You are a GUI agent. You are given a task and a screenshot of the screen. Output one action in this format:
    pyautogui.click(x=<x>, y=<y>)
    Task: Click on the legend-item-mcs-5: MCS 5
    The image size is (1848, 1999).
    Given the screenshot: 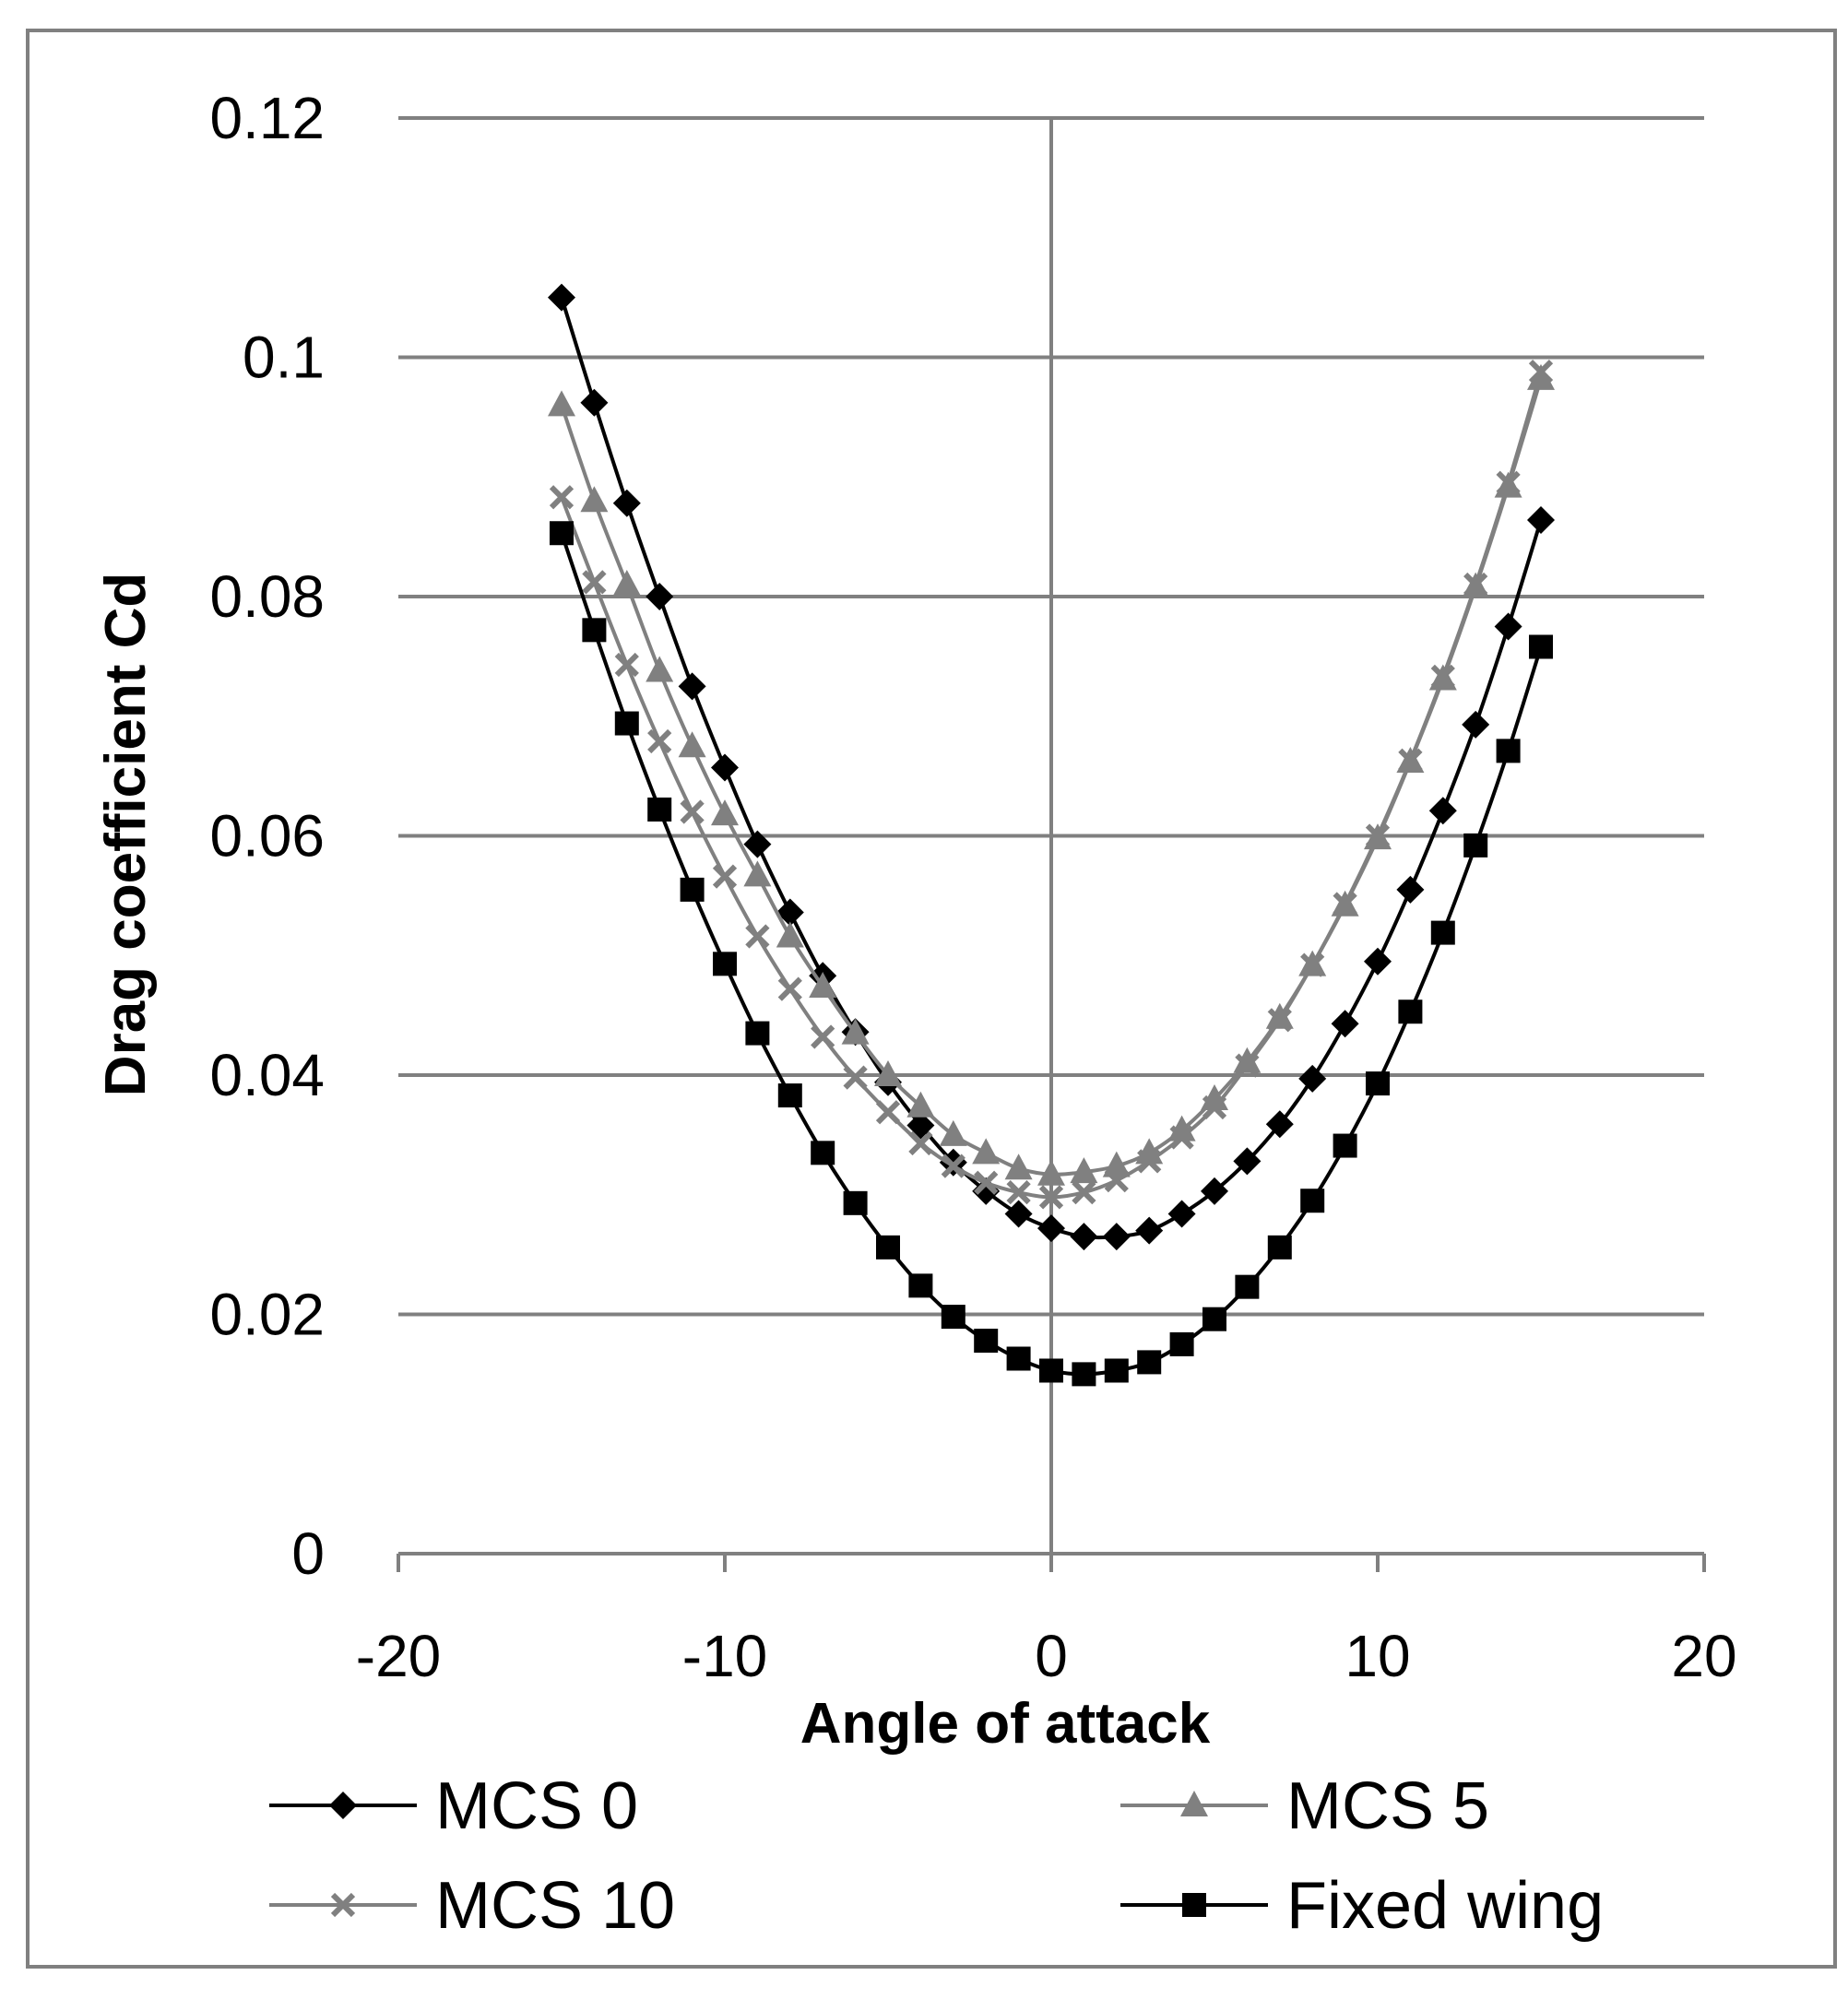 What is the action you would take?
    pyautogui.click(x=1305, y=1806)
    